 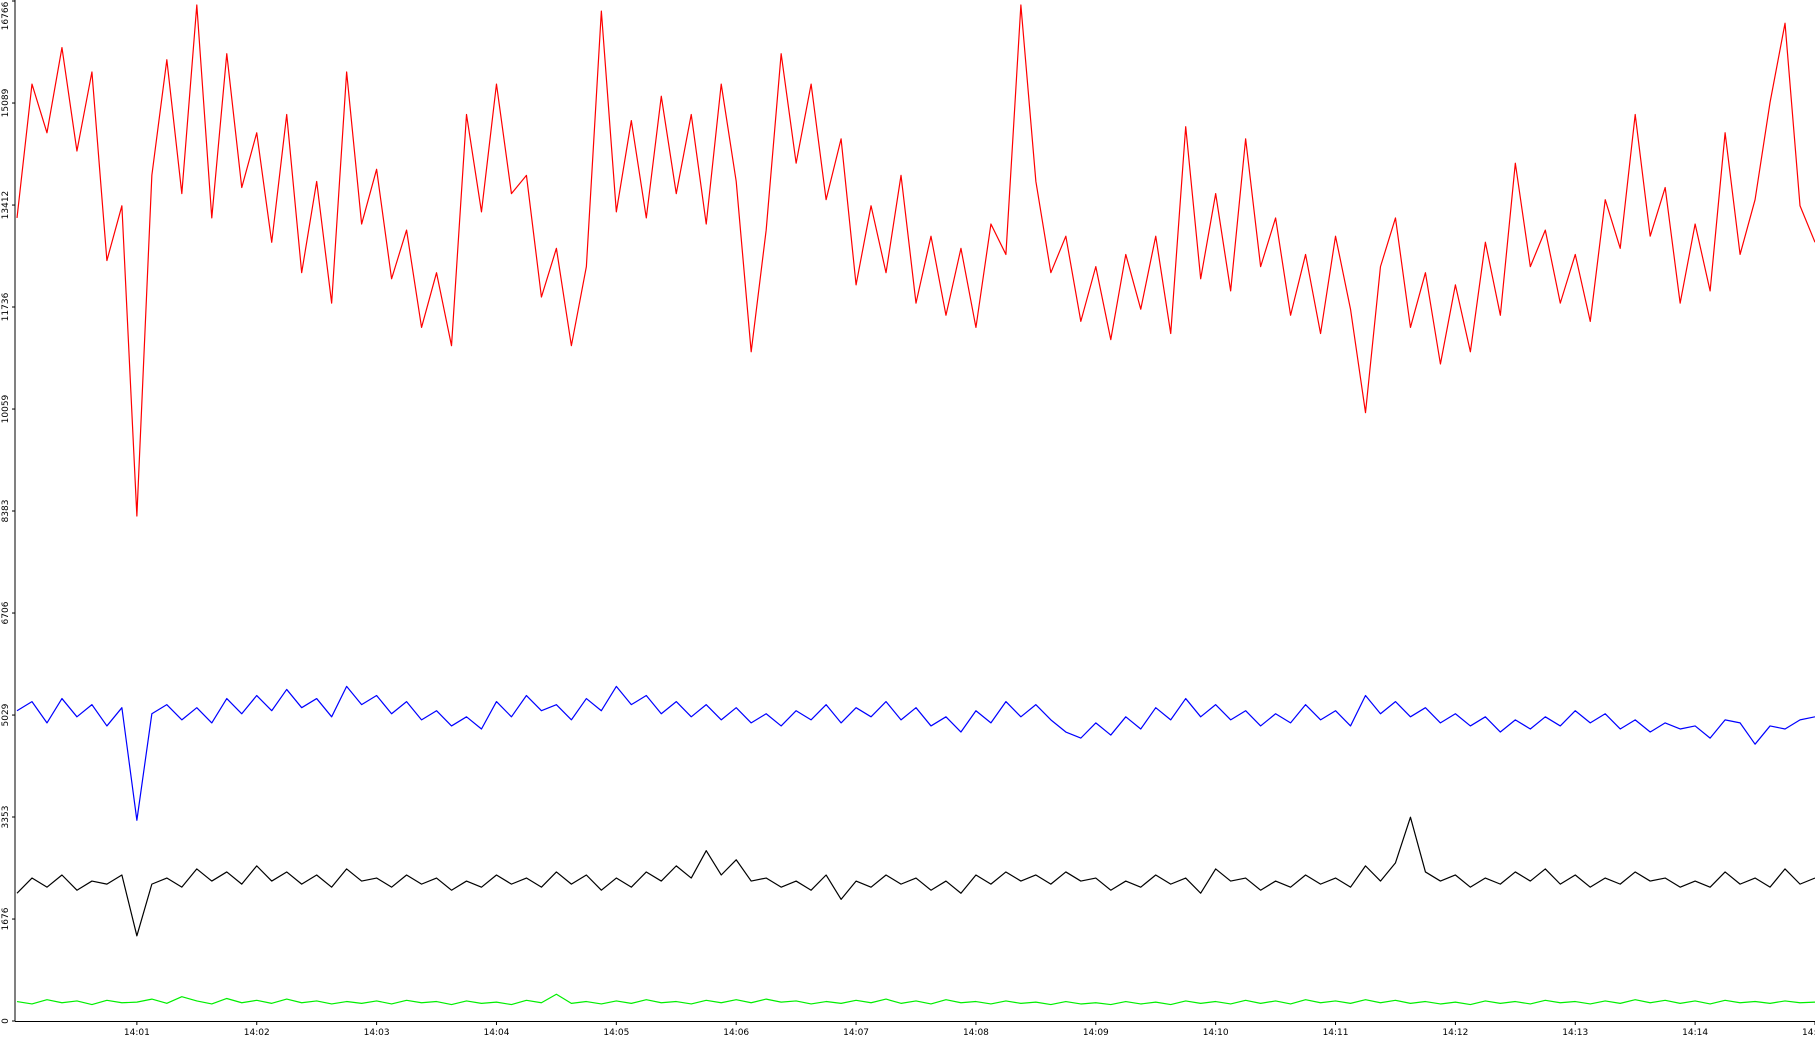 What do you see at coordinates (6, 102) in the screenshot?
I see `y-tick-label: 15089` at bounding box center [6, 102].